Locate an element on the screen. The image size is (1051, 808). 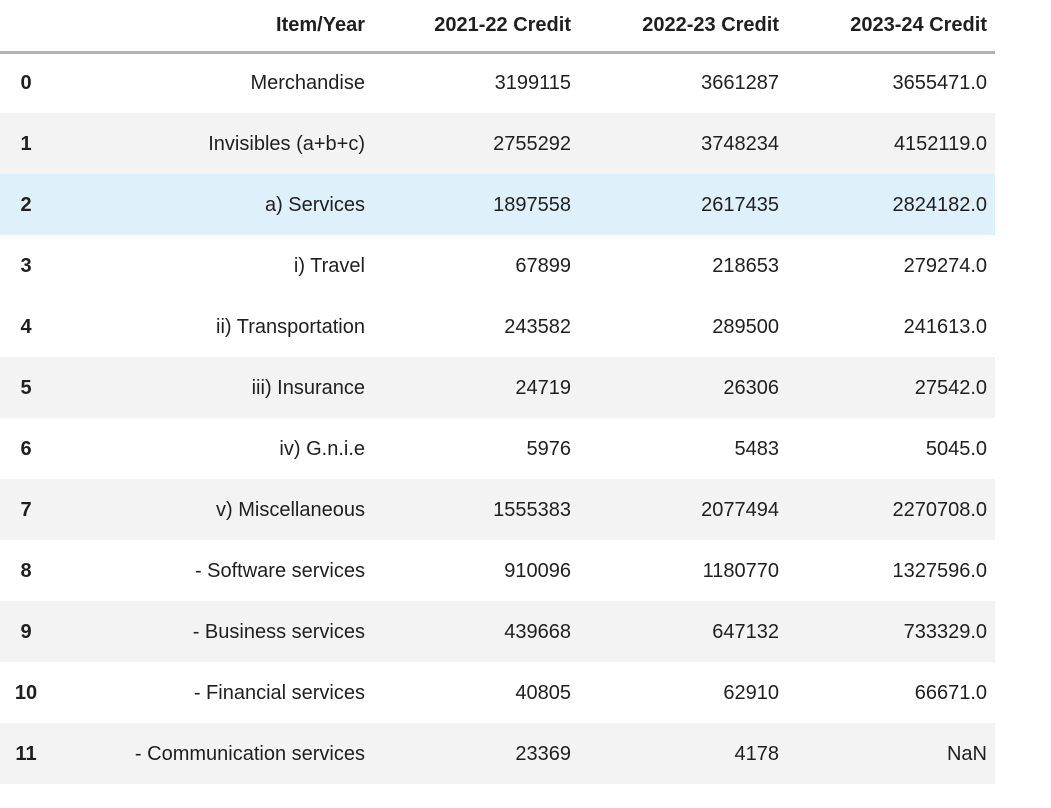
cell-value-2021-22 Credit: 2755292 is located at coordinates (532, 143).